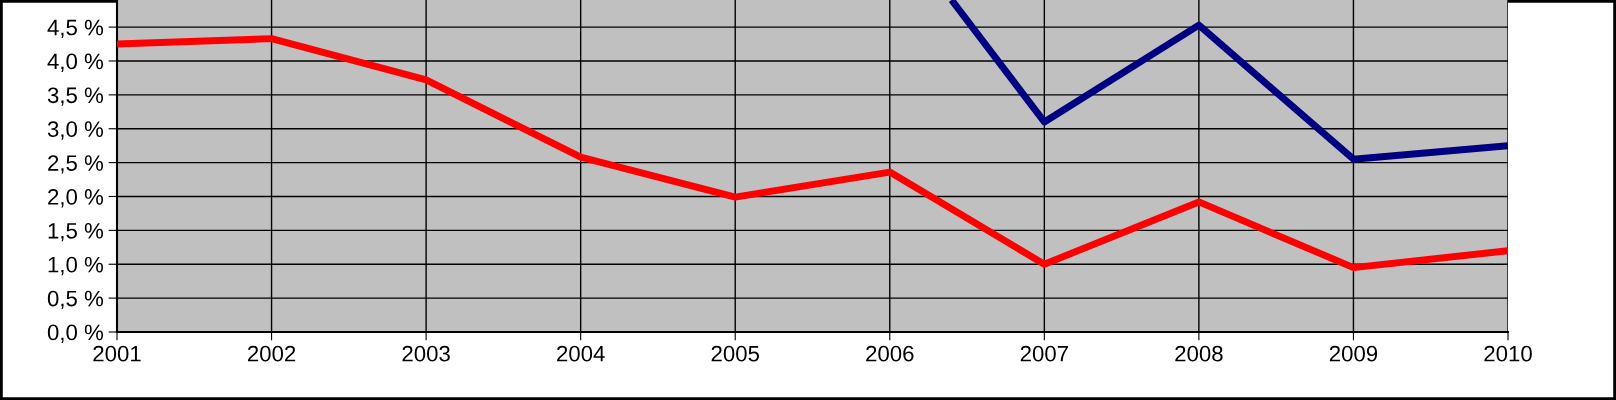 Image resolution: width=1616 pixels, height=400 pixels. What do you see at coordinates (75, 300) in the screenshot?
I see `y-tick-label: 0,5 %` at bounding box center [75, 300].